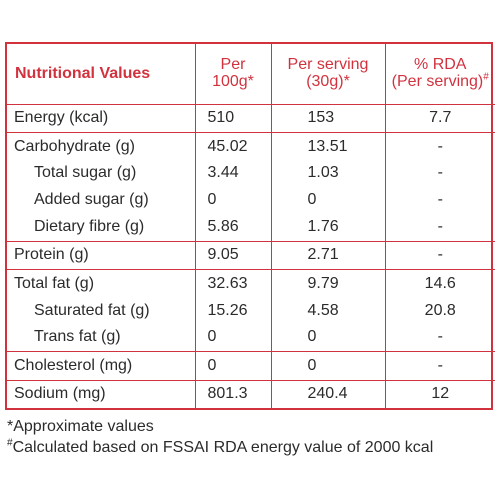  I want to click on value-rda: 7.7, so click(439, 118).